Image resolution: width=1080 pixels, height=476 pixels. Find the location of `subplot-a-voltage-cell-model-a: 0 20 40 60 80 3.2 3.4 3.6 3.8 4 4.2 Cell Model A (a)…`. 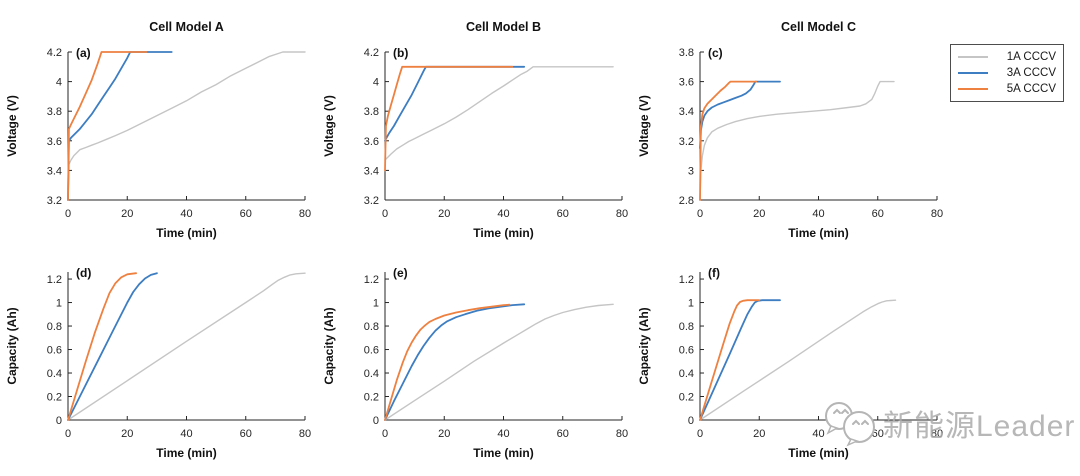

subplot-a-voltage-cell-model-a: 0 20 40 60 80 3.2 3.4 3.6 3.8 4 4.2 Cell Model A (a)… is located at coordinates (158, 130).